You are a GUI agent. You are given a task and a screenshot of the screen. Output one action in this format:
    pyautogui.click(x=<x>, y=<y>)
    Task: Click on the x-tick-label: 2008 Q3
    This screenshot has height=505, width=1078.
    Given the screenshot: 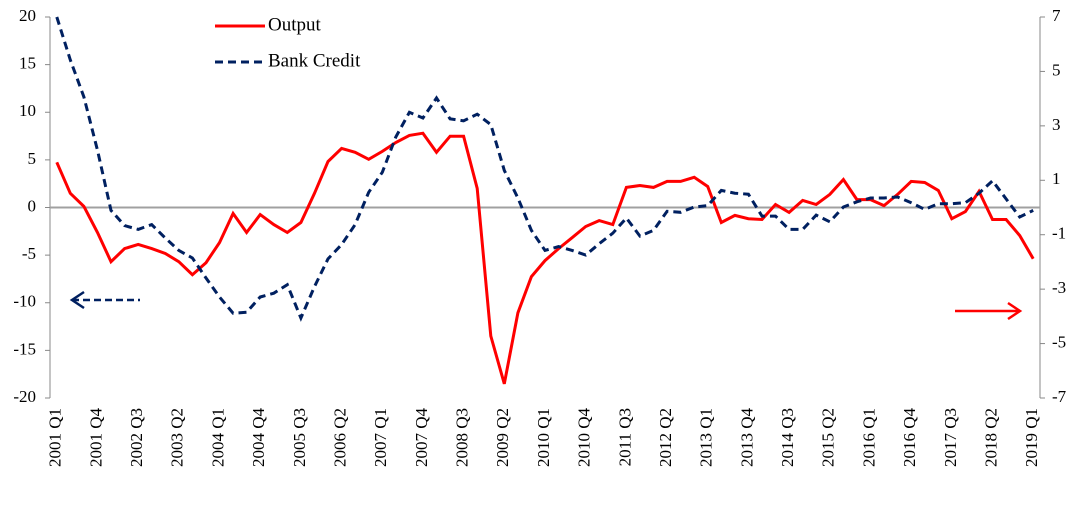 What is the action you would take?
    pyautogui.click(x=462, y=437)
    